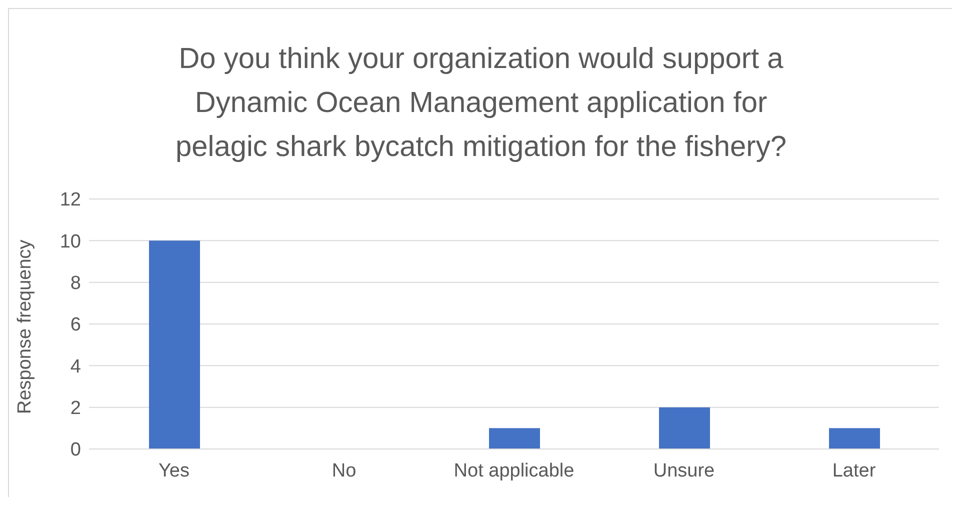  I want to click on x-tick-label: Unsure, so click(684, 471).